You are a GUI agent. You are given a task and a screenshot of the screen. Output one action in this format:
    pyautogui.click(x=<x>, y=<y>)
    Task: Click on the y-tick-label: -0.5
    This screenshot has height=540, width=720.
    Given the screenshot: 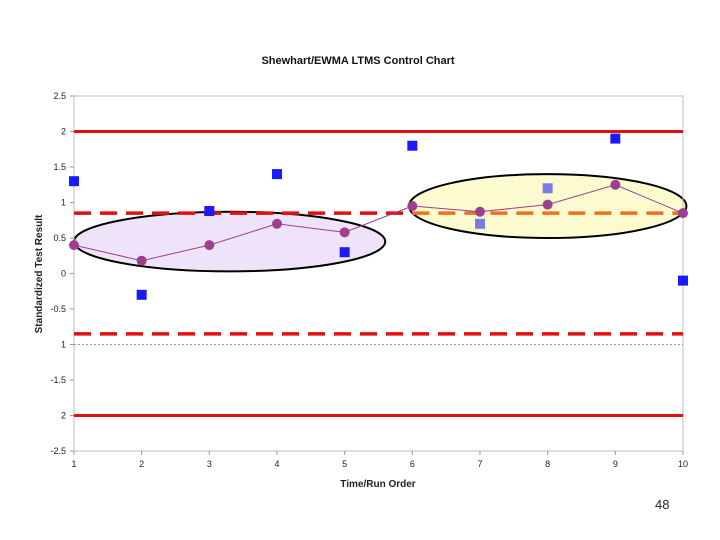 What is the action you would take?
    pyautogui.click(x=58, y=309)
    